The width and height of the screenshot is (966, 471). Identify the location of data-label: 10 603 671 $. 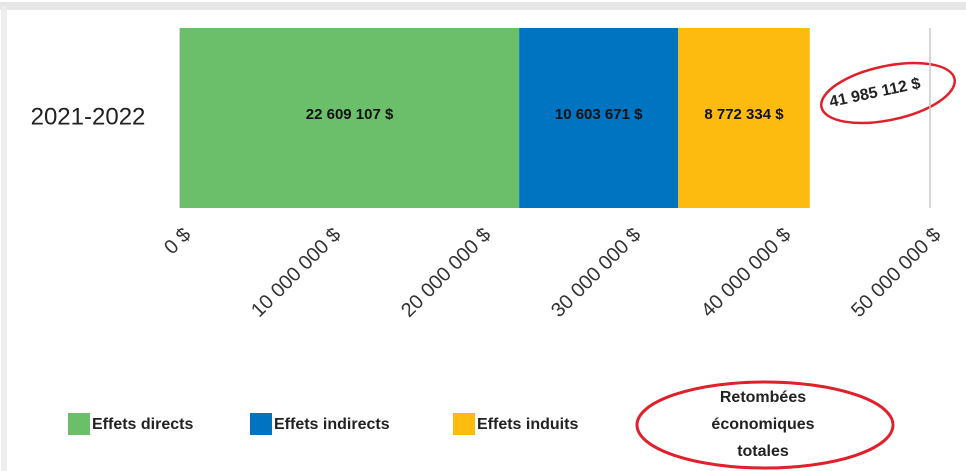
(599, 114).